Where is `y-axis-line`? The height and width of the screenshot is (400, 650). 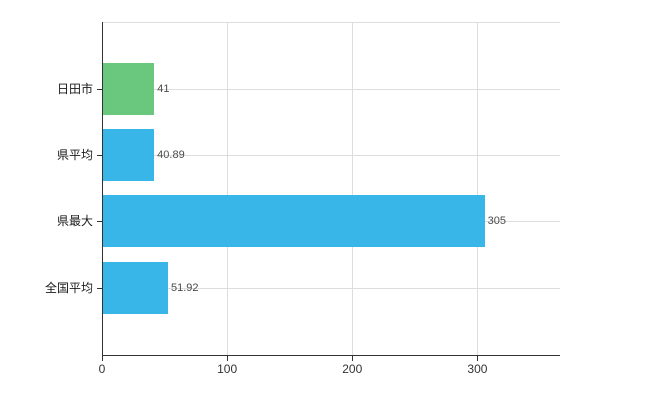 y-axis-line is located at coordinates (102, 189).